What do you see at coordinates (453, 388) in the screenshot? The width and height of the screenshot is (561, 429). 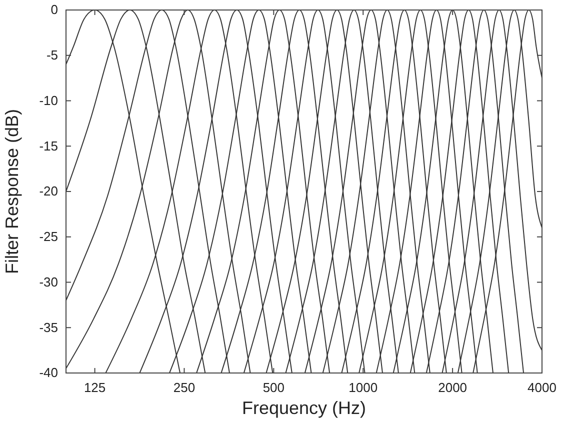 I see `x-tick-label: 2000` at bounding box center [453, 388].